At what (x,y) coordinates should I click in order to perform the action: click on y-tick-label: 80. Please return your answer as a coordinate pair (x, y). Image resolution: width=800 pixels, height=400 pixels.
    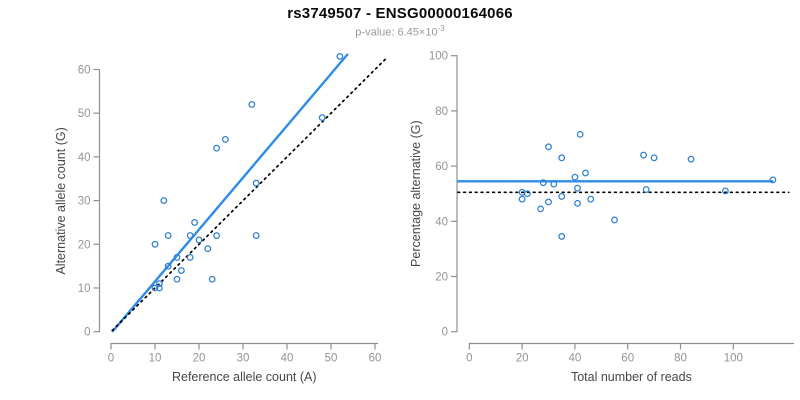
    Looking at the image, I should click on (441, 112).